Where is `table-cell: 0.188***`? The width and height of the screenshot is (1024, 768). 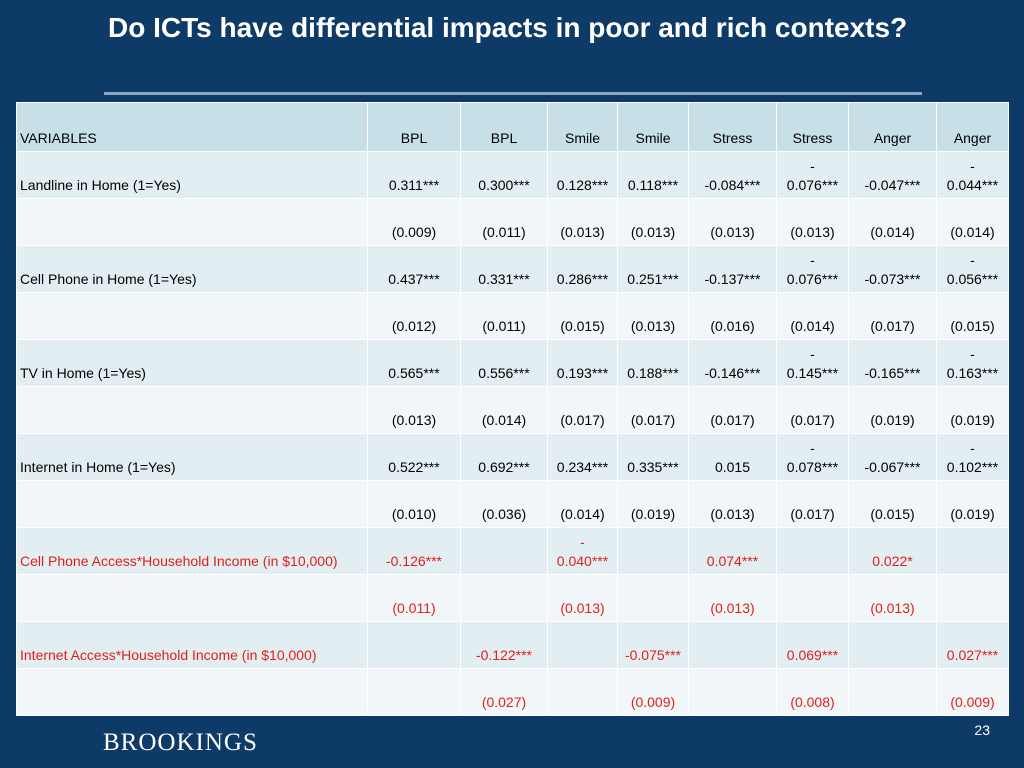
table-cell: 0.188*** is located at coordinates (653, 363).